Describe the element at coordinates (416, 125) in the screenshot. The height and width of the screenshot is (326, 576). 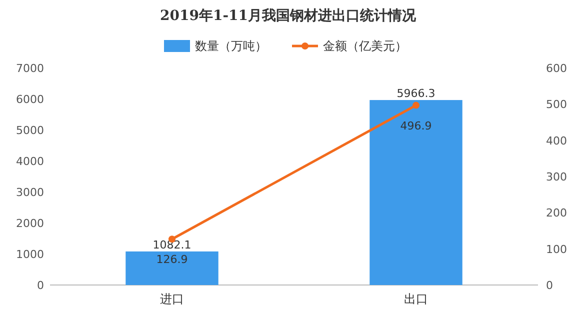
I see `data-label: 496.9` at that location.